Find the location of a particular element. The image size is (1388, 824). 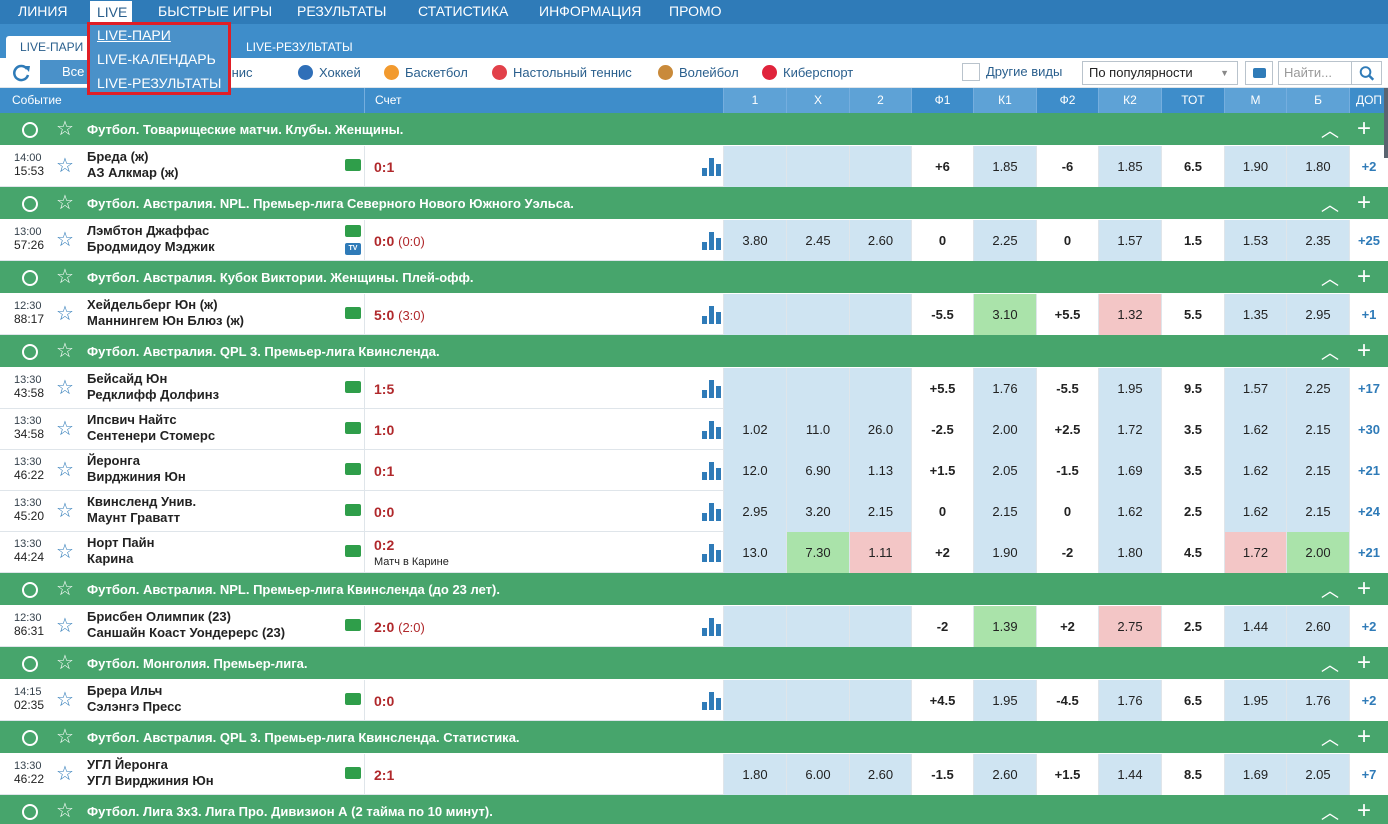

team-home: Квинсленд Унив. is located at coordinates (142, 501).